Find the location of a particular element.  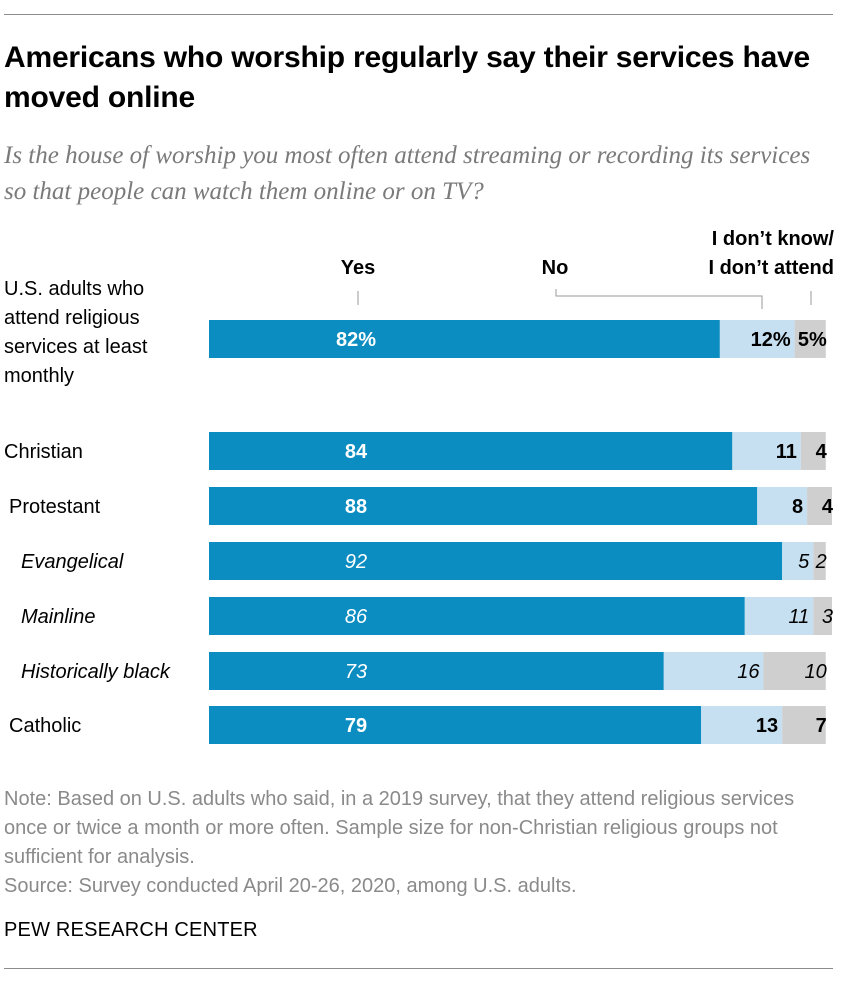

data-label-yes-1: 84 is located at coordinates (356, 452).